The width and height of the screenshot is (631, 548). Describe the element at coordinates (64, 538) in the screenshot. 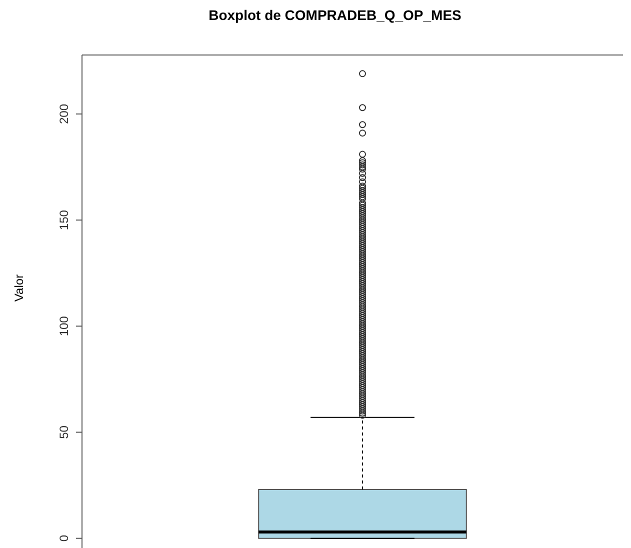

I see `y-tick-label: 0` at that location.